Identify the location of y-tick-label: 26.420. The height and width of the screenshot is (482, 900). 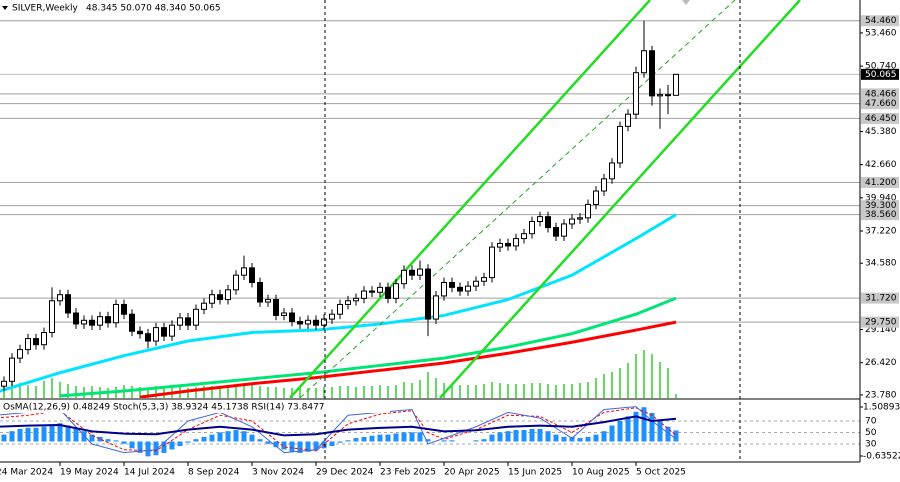
(881, 363).